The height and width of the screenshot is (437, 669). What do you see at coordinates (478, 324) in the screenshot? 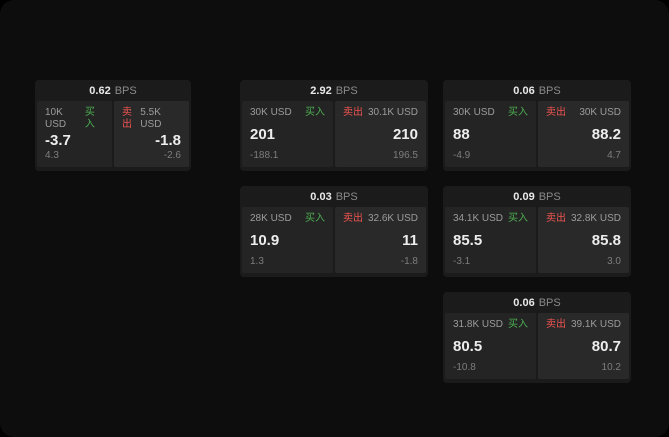
I see `buy-amount: 31.8K USD` at bounding box center [478, 324].